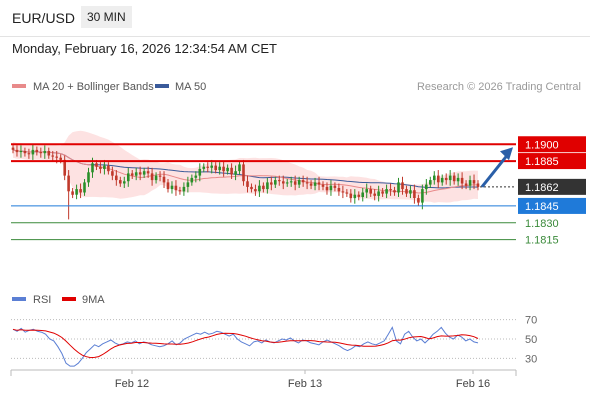 The image size is (590, 400). I want to click on ma20-legend-label: MA 20 + Bollinger Bands, so click(93, 87).